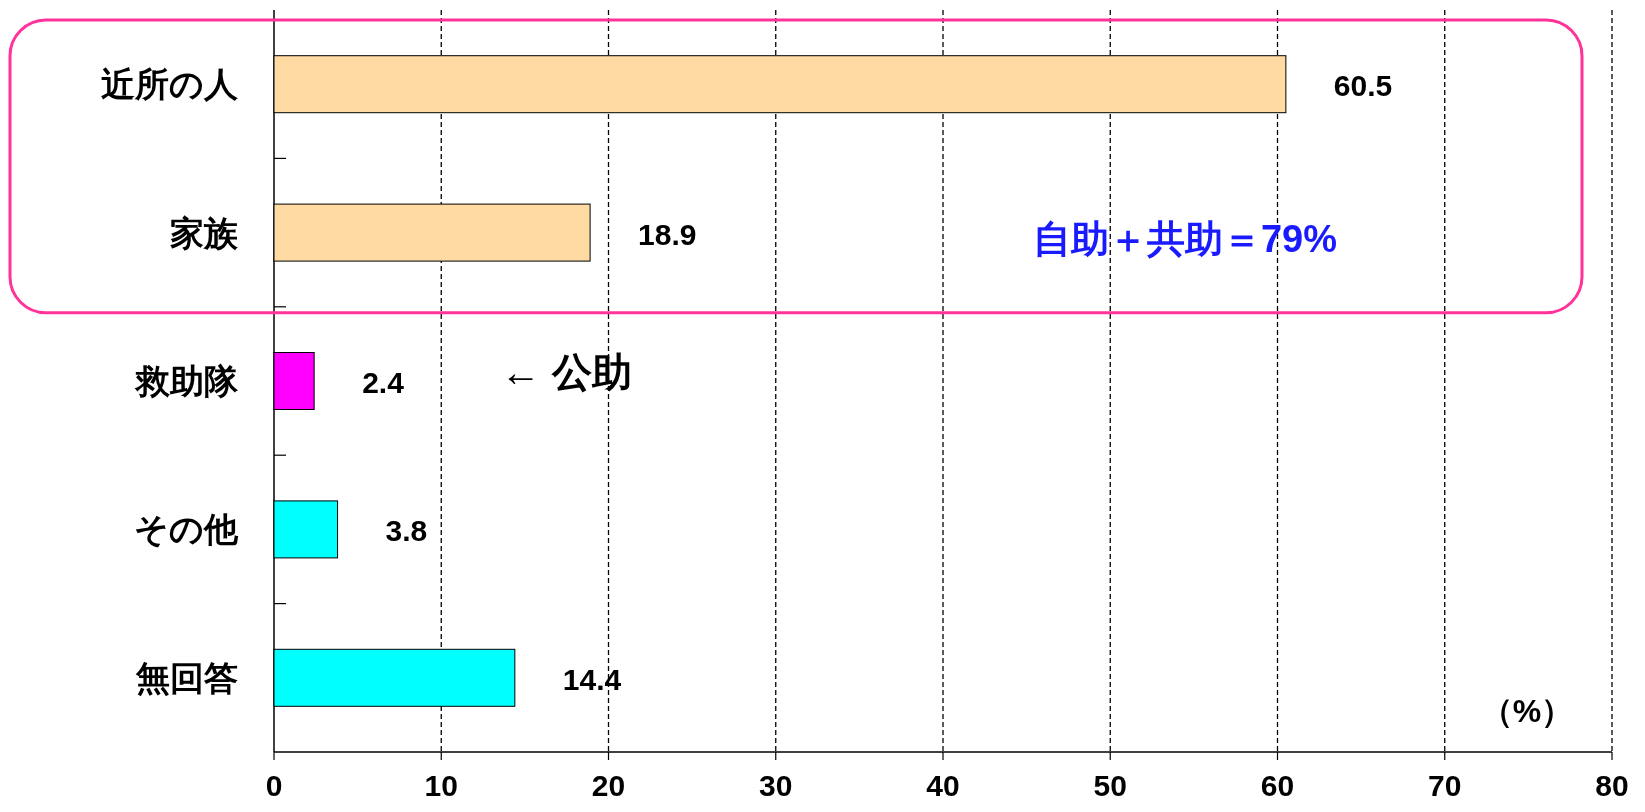  I want to click on y-tick-label: 近所の人, so click(170, 84).